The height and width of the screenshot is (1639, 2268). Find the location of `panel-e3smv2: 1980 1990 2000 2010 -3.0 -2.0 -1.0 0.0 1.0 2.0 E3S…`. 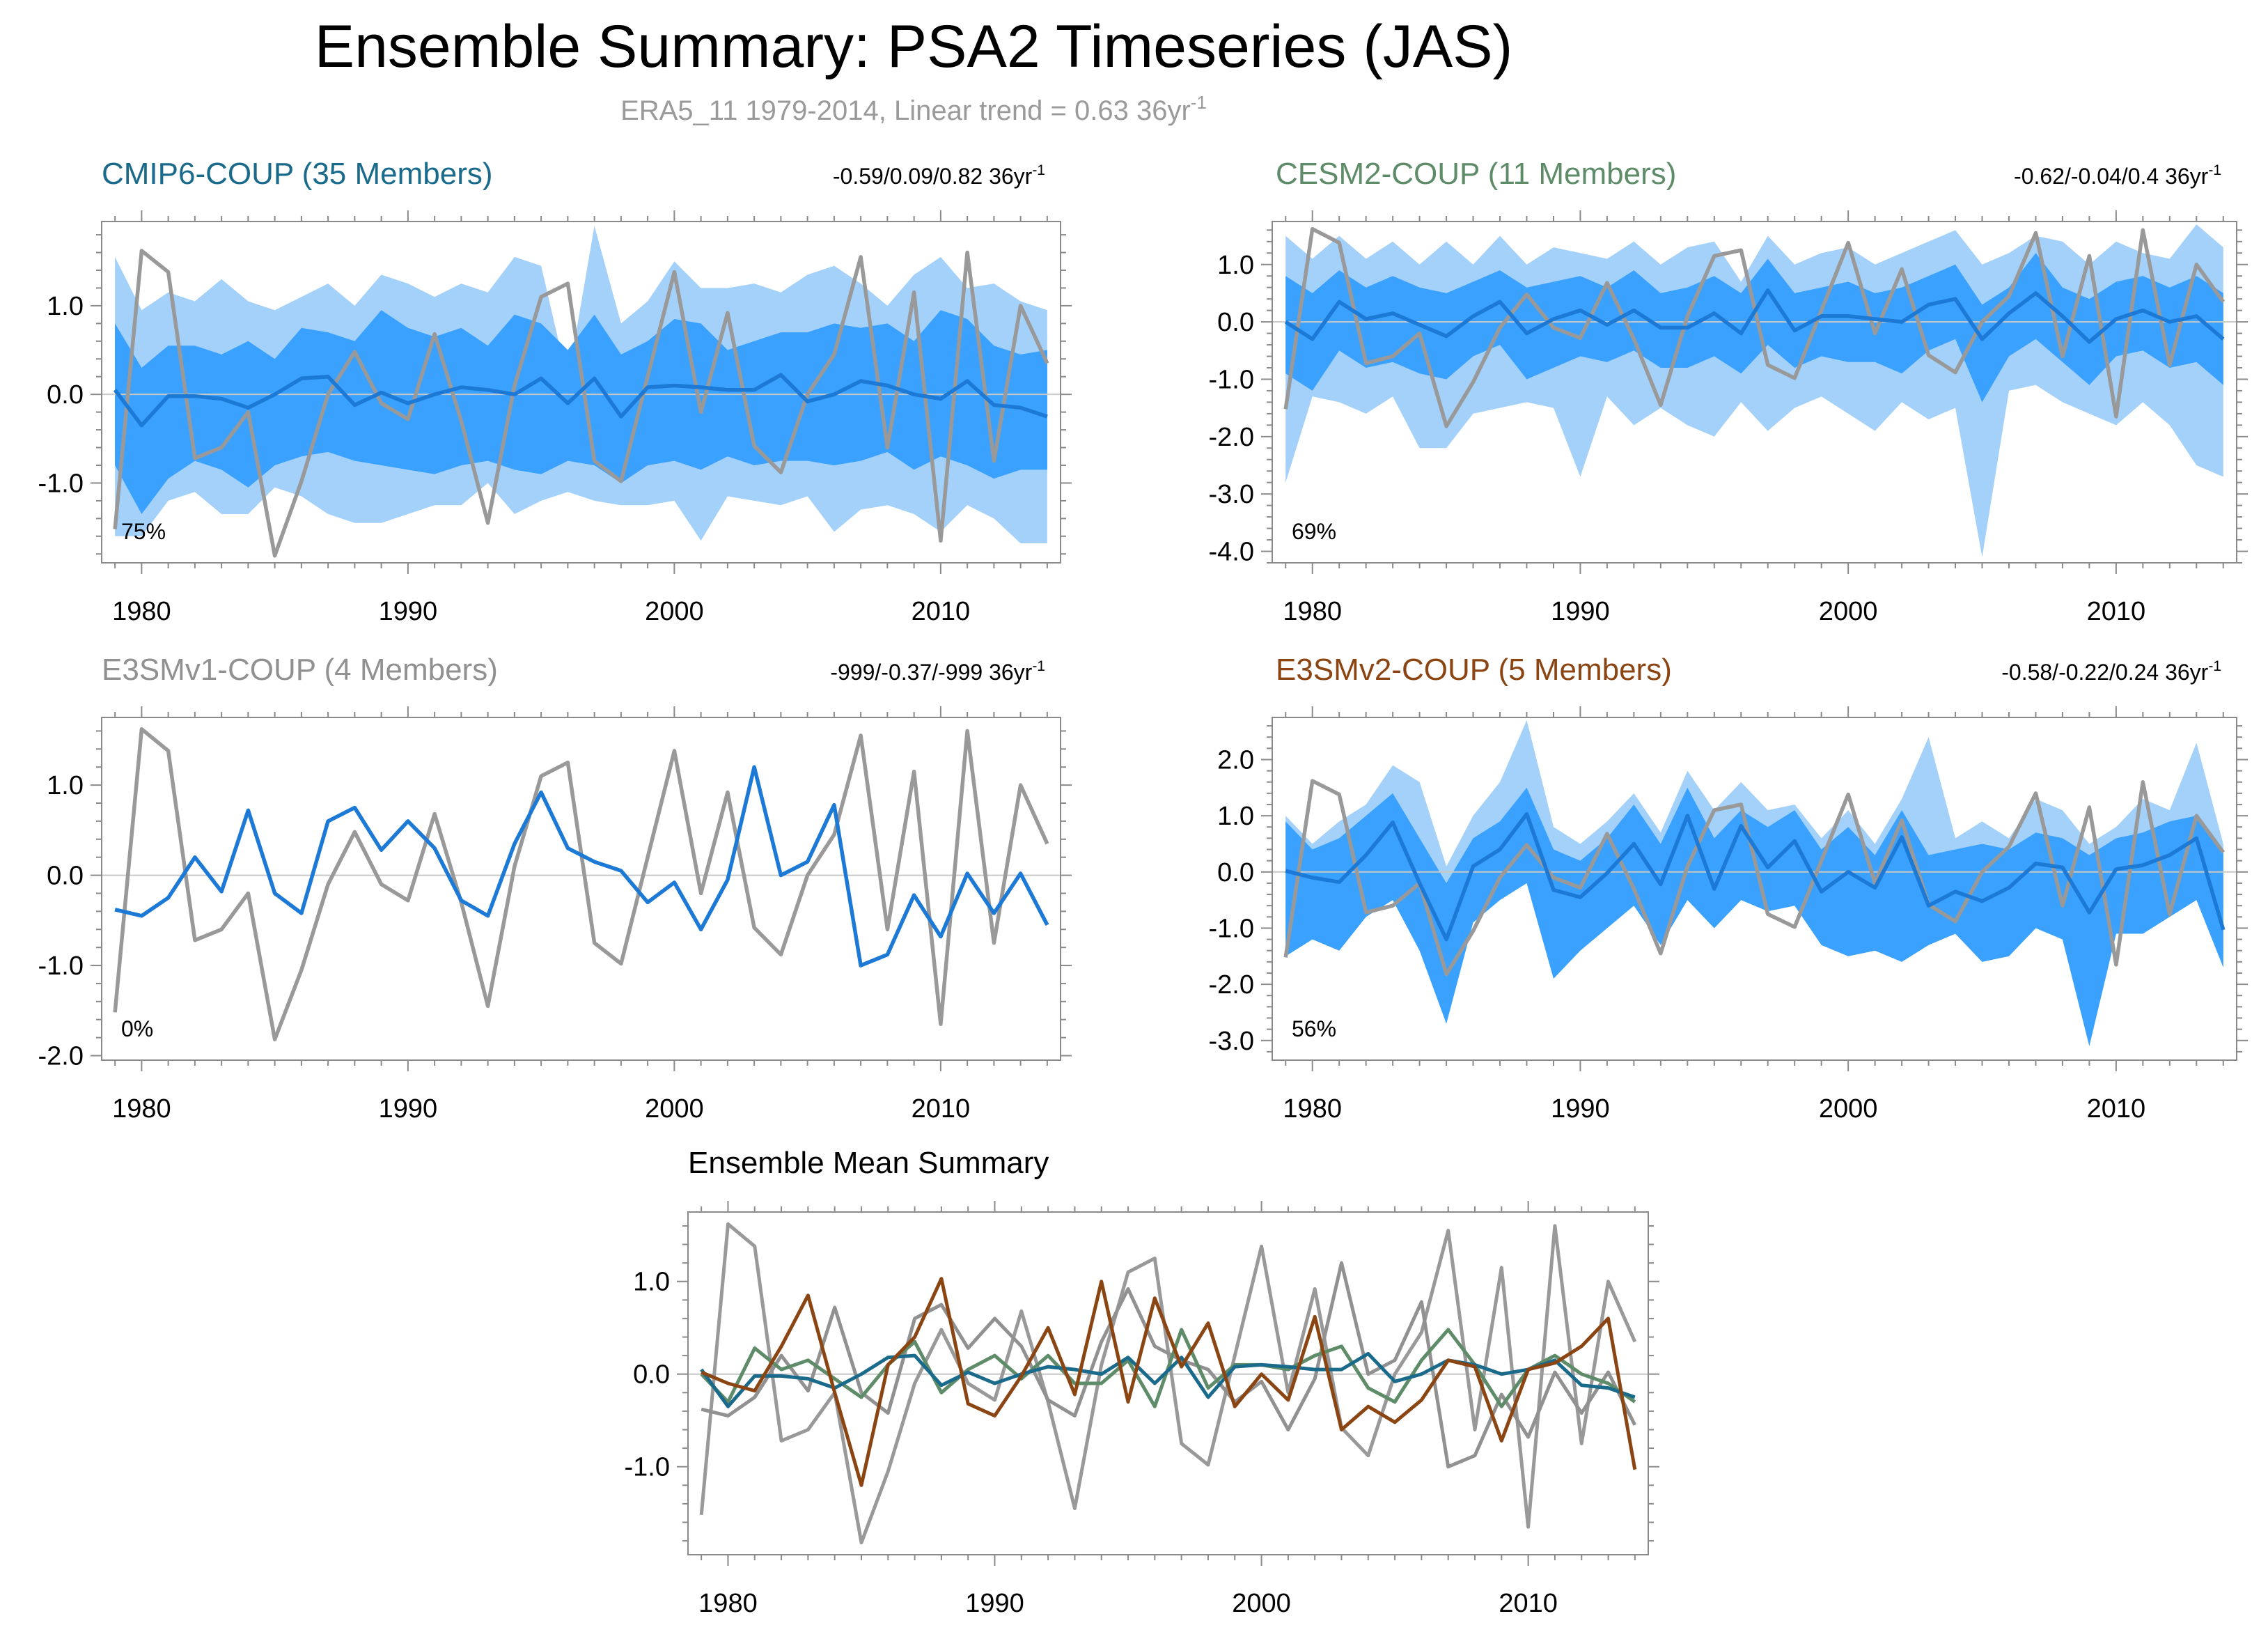

panel-e3smv2: 1980 1990 2000 2010 -3.0 -2.0 -1.0 0.0 1.0 2.0 E3S… is located at coordinates (1728, 888).